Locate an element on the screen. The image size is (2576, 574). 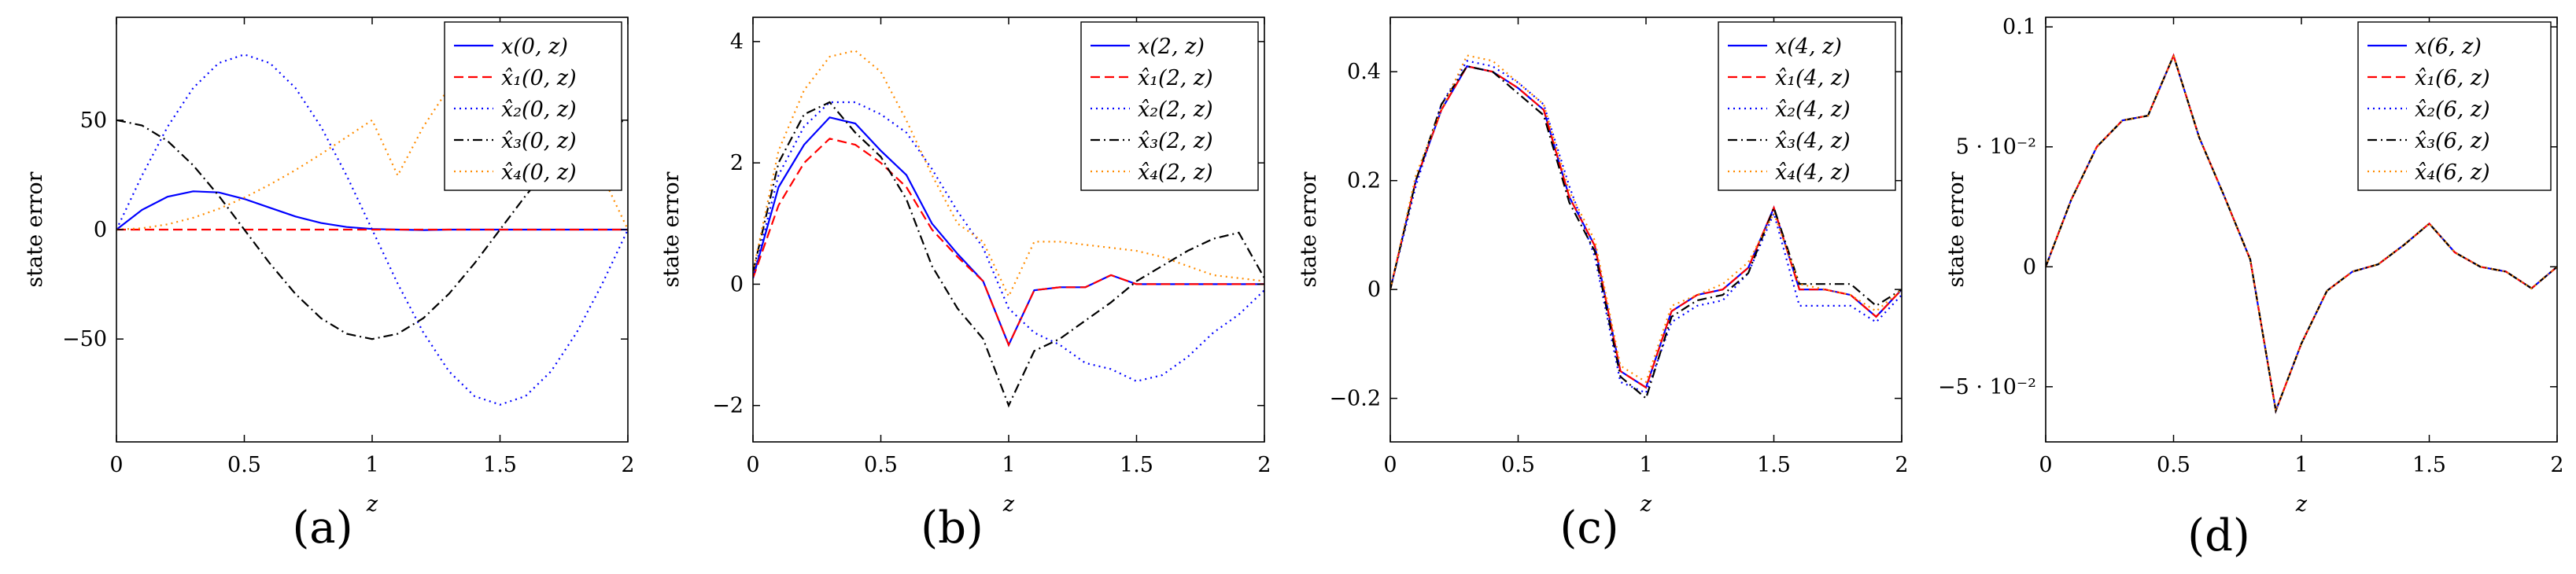
legend-label: x̂₃(2, z) is located at coordinates (1175, 141).